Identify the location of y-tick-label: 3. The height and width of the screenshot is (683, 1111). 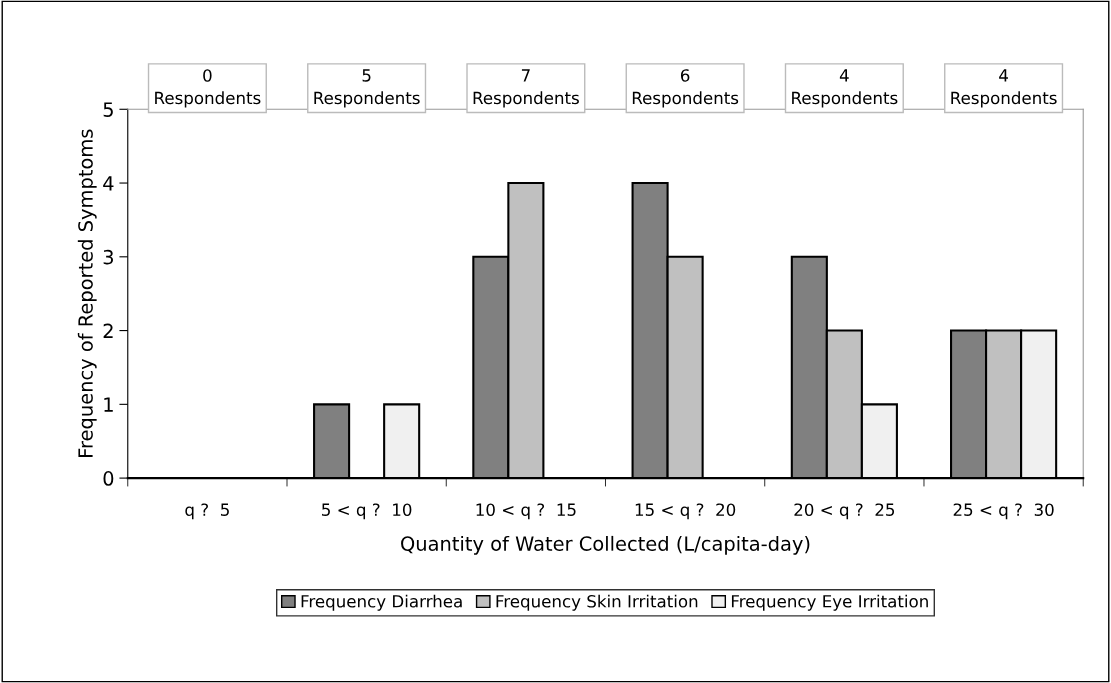
(108, 257).